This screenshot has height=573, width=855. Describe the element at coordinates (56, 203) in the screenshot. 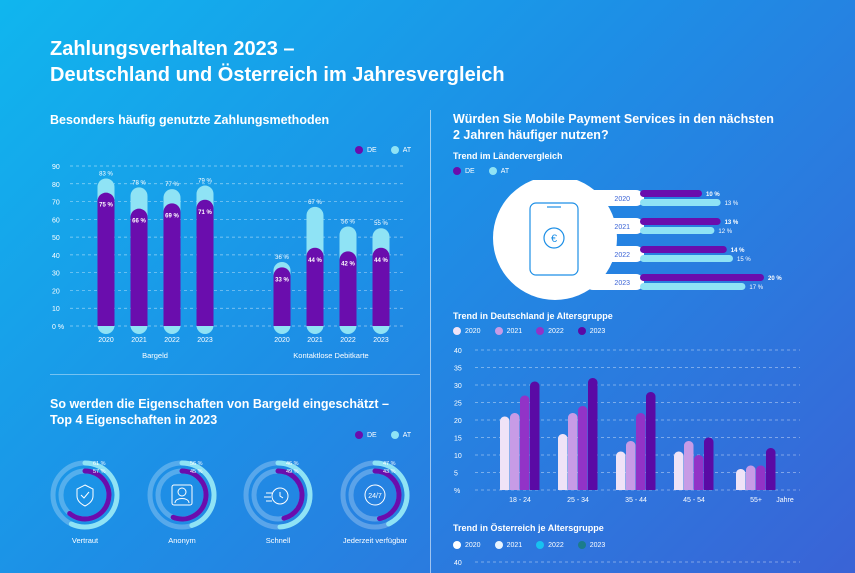

I see `y-tick-label: 70` at that location.